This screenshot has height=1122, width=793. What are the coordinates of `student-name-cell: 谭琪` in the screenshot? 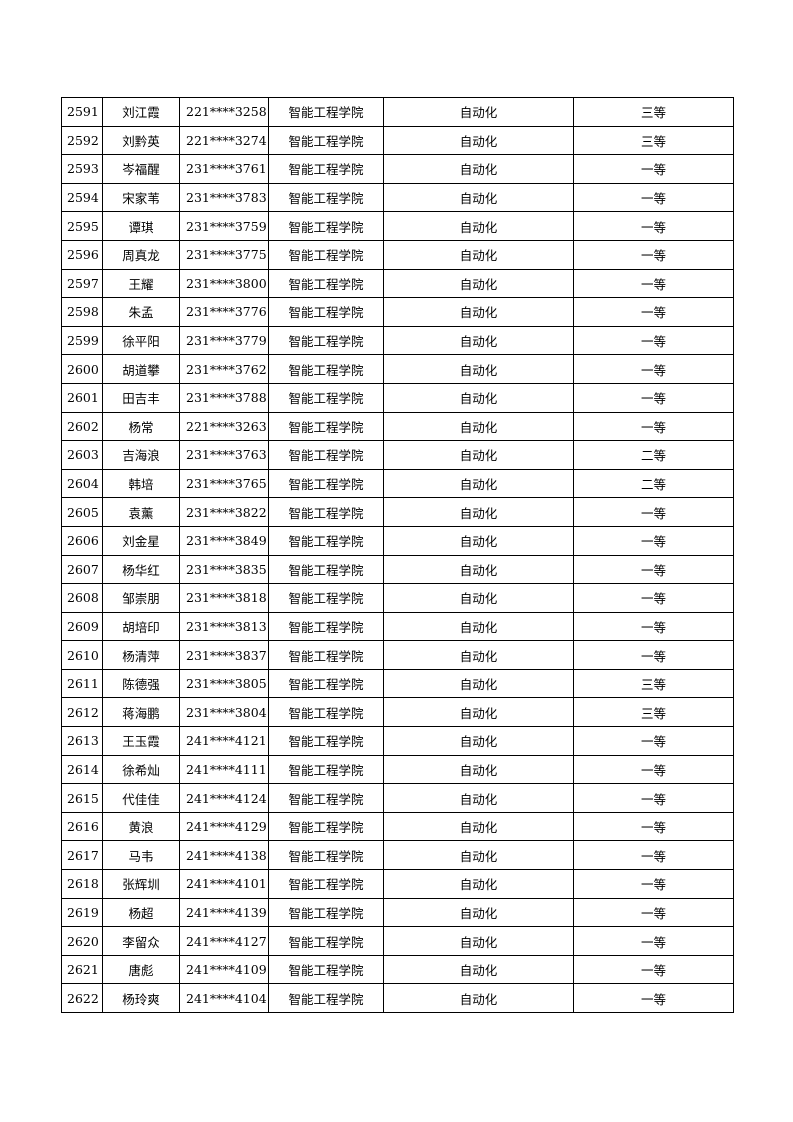 It's located at (141, 226).